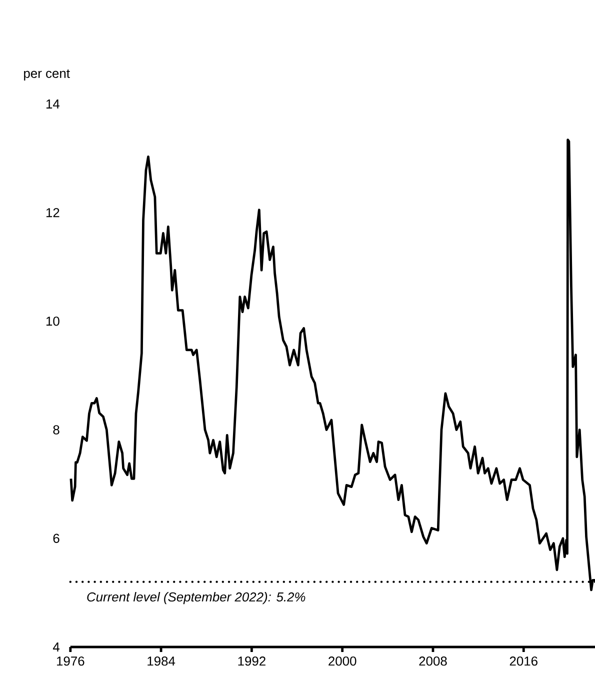 Image resolution: width=595 pixels, height=683 pixels. Describe the element at coordinates (53, 321) in the screenshot. I see `y-tick-label: 10` at that location.